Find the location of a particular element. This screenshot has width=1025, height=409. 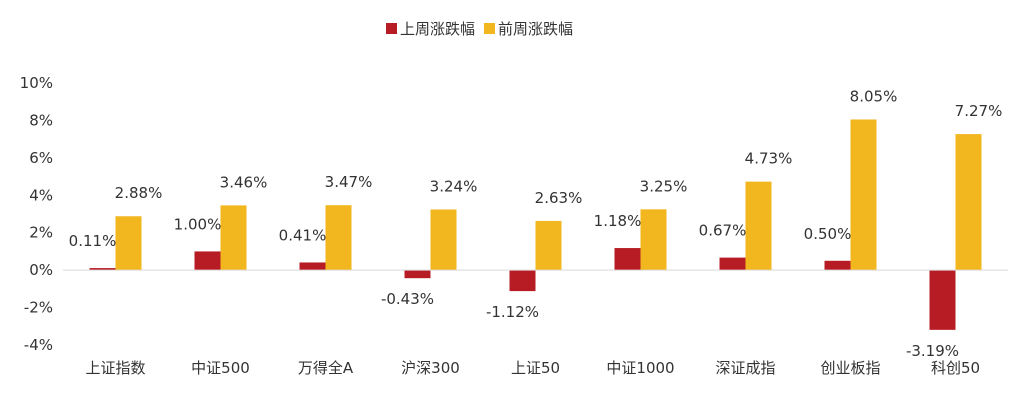

legend-label-1: 上周涨跌幅 is located at coordinates (437, 29).